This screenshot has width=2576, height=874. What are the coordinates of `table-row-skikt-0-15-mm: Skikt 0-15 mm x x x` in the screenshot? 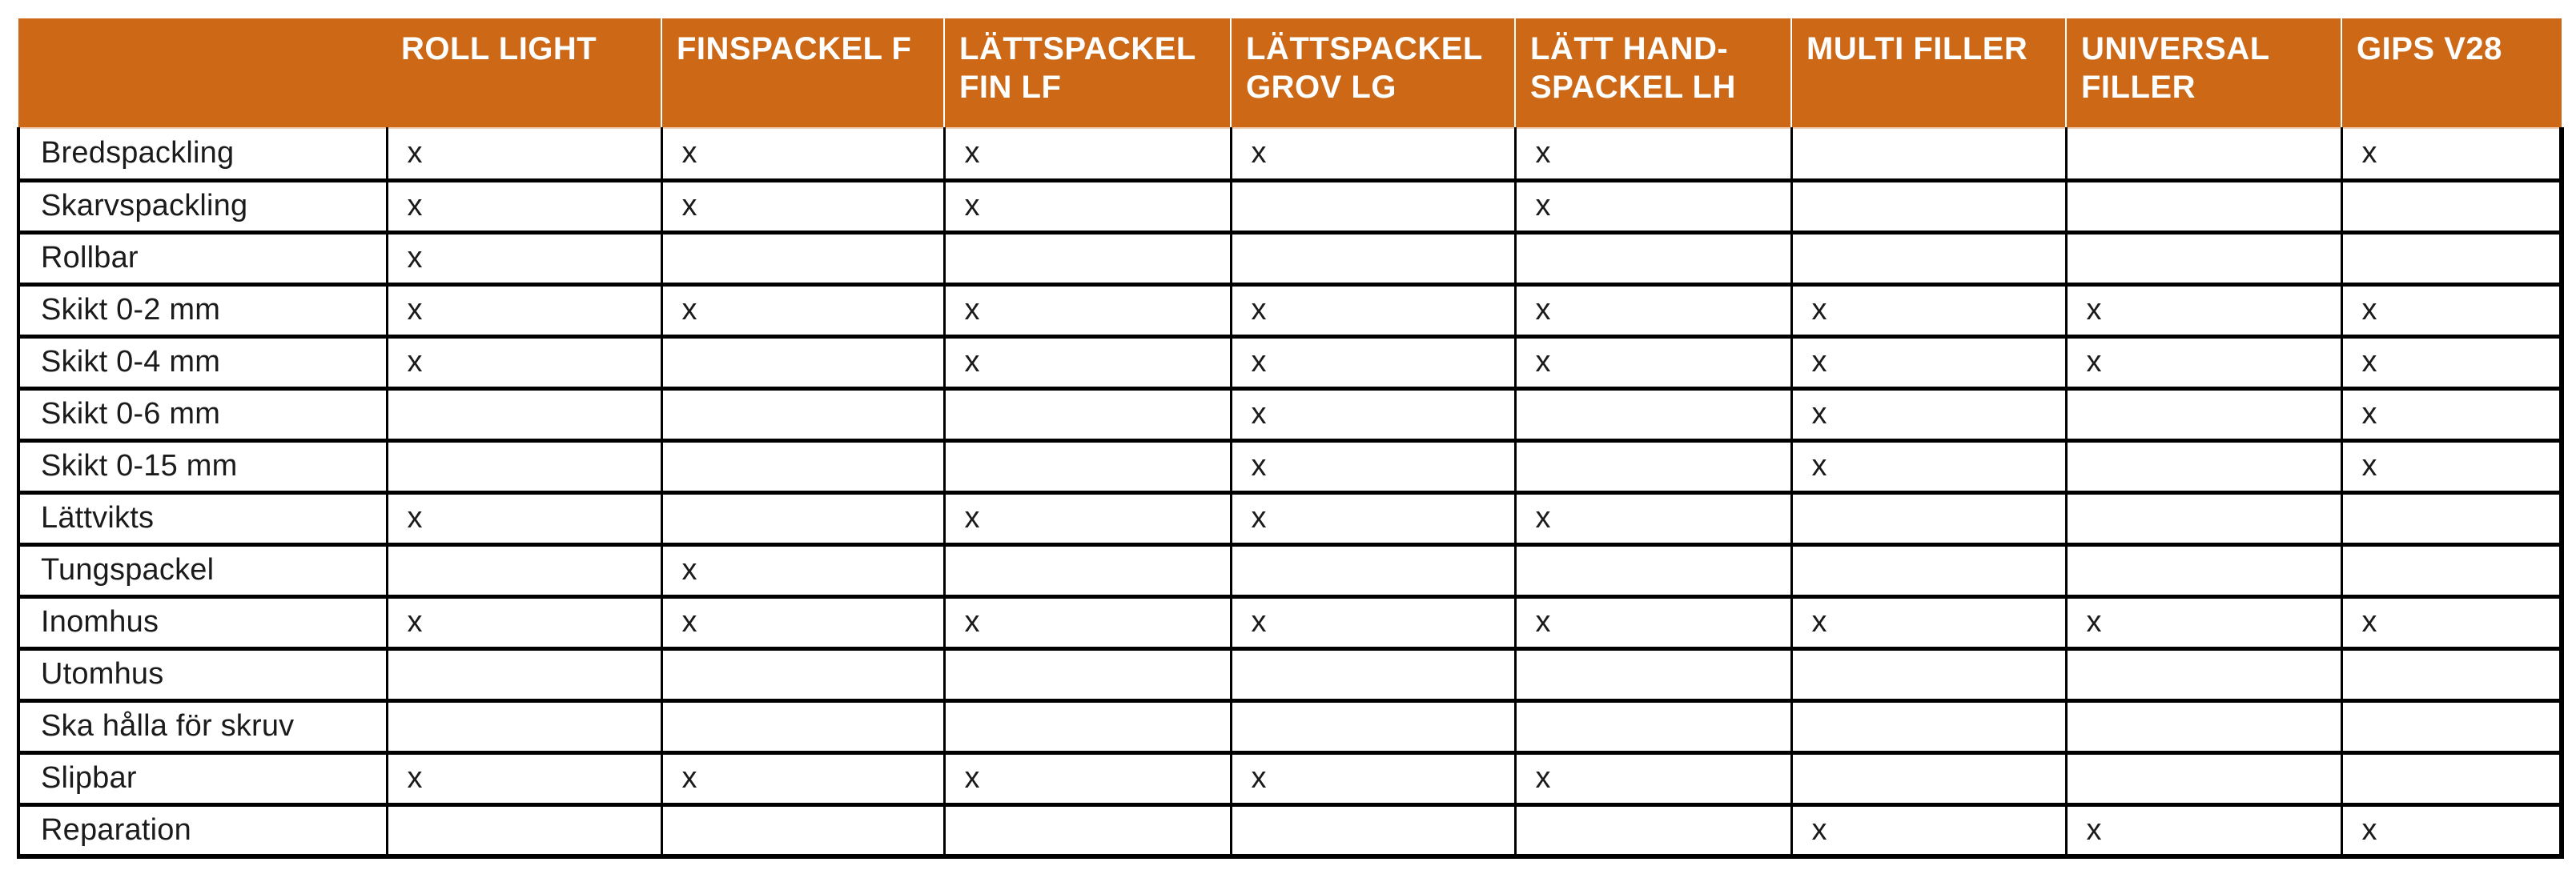 It's located at (1290, 466).